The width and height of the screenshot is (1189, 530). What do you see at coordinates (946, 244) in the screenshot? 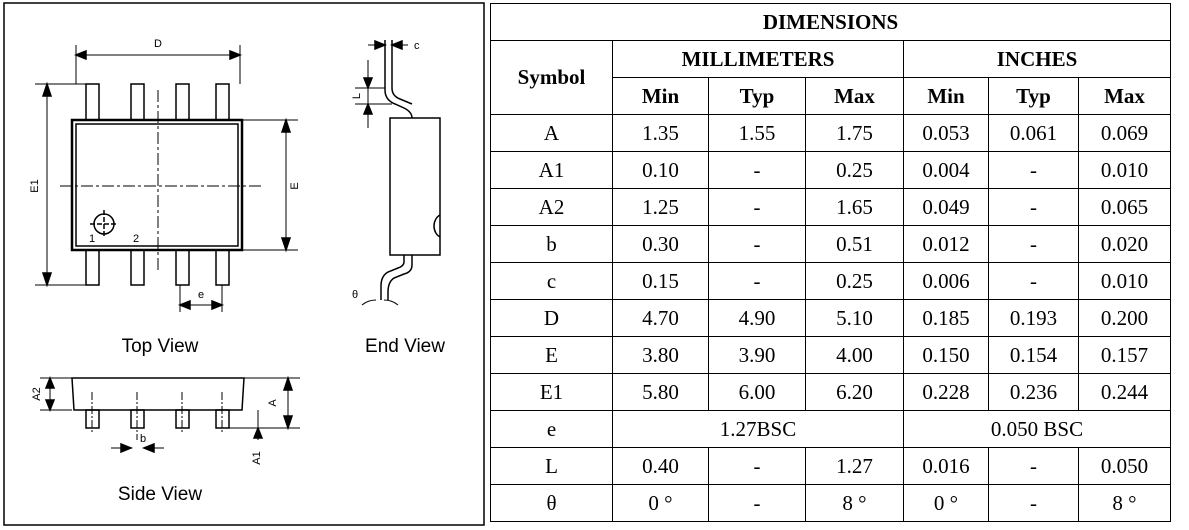
I see `table-cell: 0.012` at bounding box center [946, 244].